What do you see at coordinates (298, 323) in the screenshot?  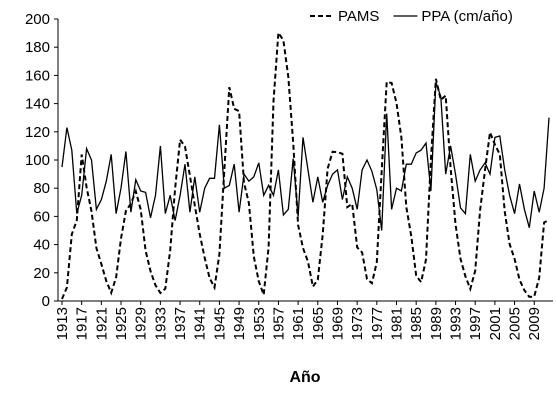 I see `x-tick-label: 1961` at bounding box center [298, 323].